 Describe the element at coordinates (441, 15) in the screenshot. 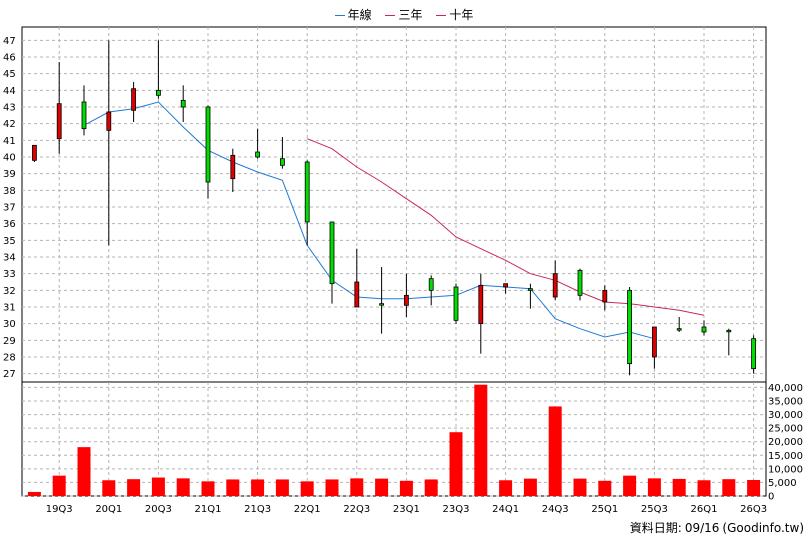

I see `legend-swatch-ten-year` at that location.